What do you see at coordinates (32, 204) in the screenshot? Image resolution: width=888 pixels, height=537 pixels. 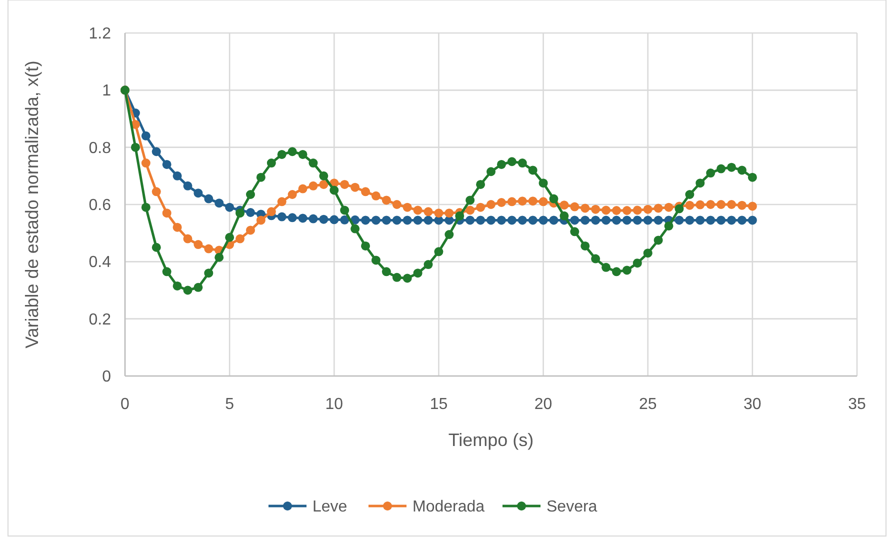 I see `y-axis-title: Variable de estado normalizada, x(t)` at bounding box center [32, 204].